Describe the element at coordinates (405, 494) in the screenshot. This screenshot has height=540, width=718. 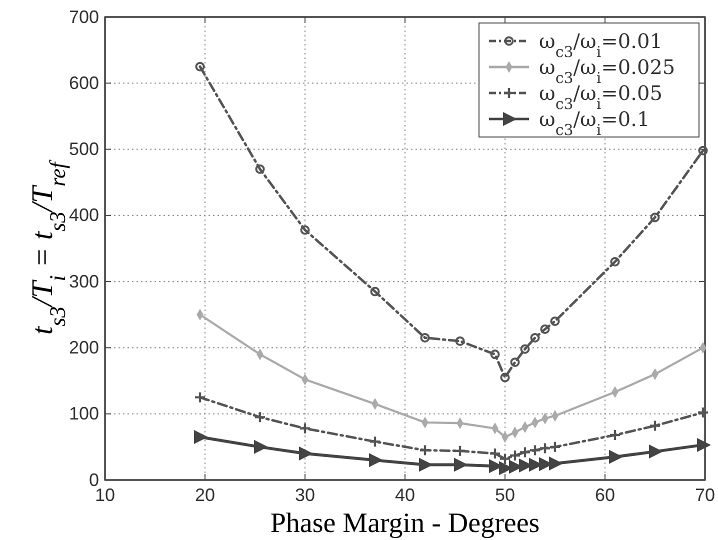
I see `x-tick-label: 40` at that location.